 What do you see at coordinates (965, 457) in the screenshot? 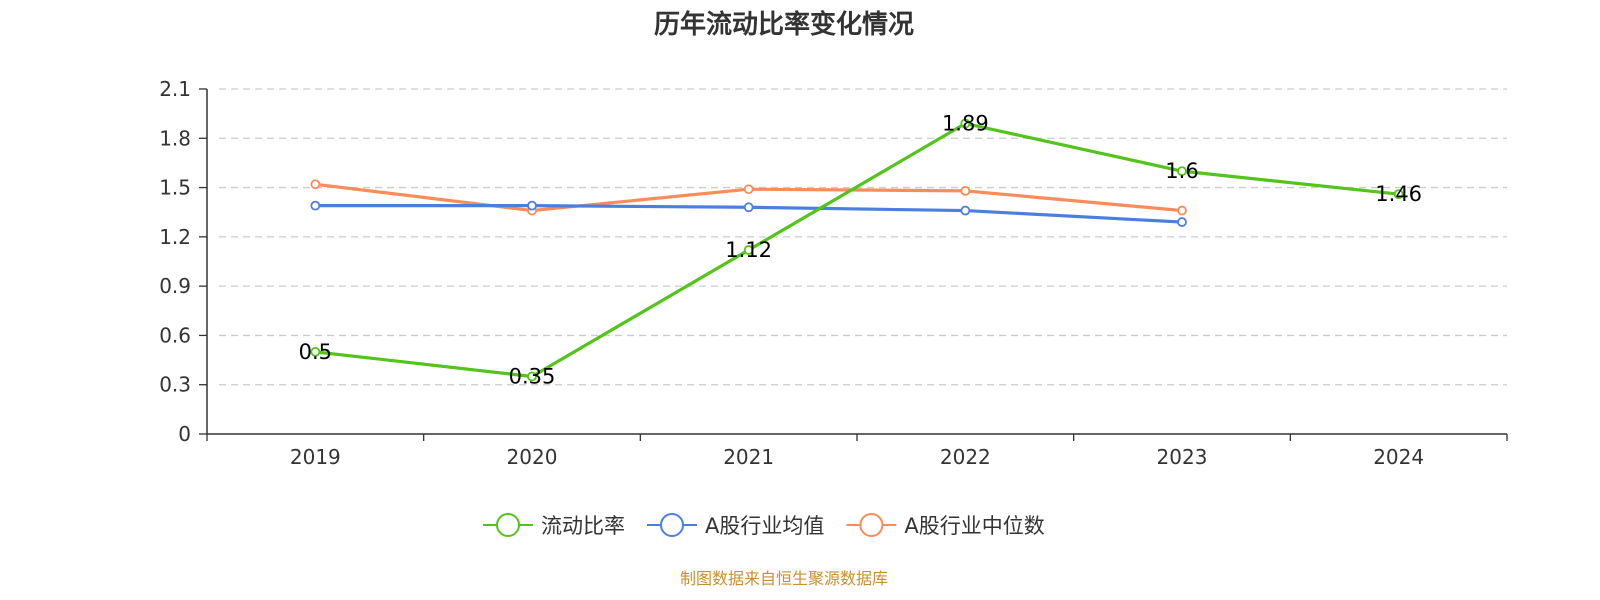
I see `x-tick-label: 2022` at bounding box center [965, 457].